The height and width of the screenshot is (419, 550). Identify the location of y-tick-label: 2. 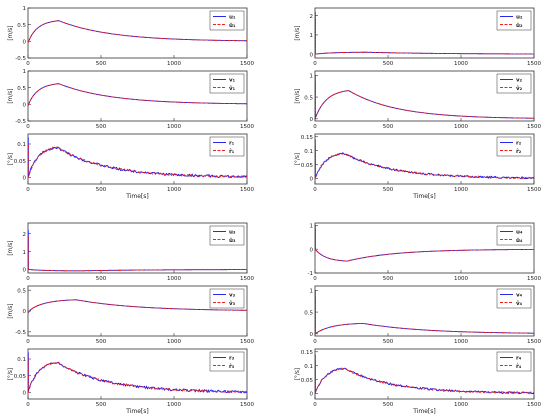
(25, 235).